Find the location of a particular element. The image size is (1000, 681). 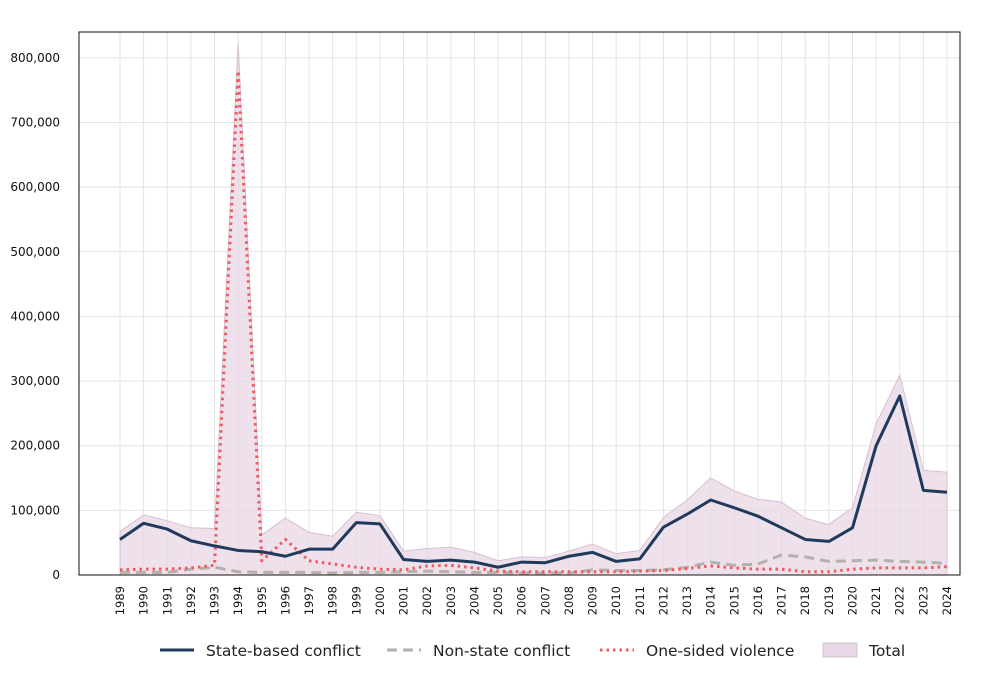

y-tick-label: 700,000 is located at coordinates (35, 123).